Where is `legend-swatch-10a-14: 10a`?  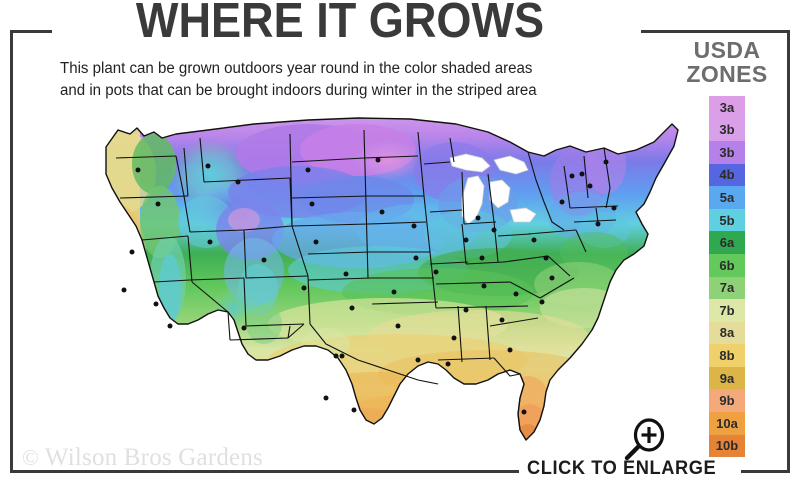 legend-swatch-10a-14: 10a is located at coordinates (727, 423).